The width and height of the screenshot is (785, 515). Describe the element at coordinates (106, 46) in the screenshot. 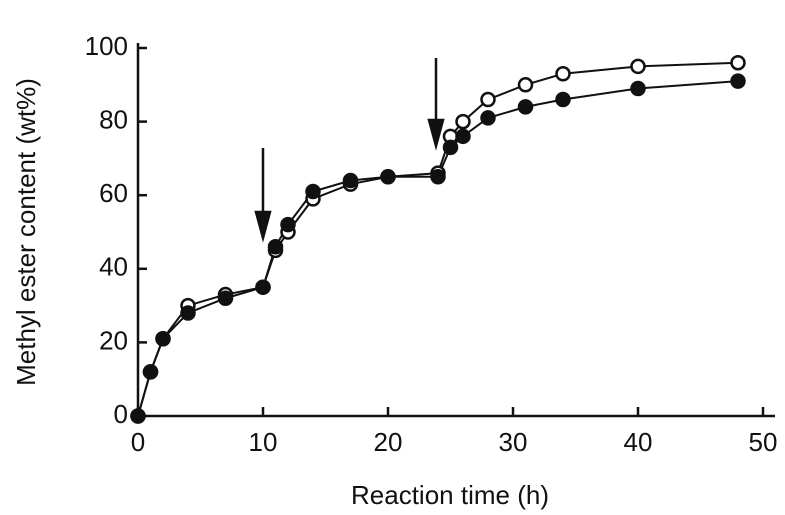

I see `y-tick-label: 100` at that location.